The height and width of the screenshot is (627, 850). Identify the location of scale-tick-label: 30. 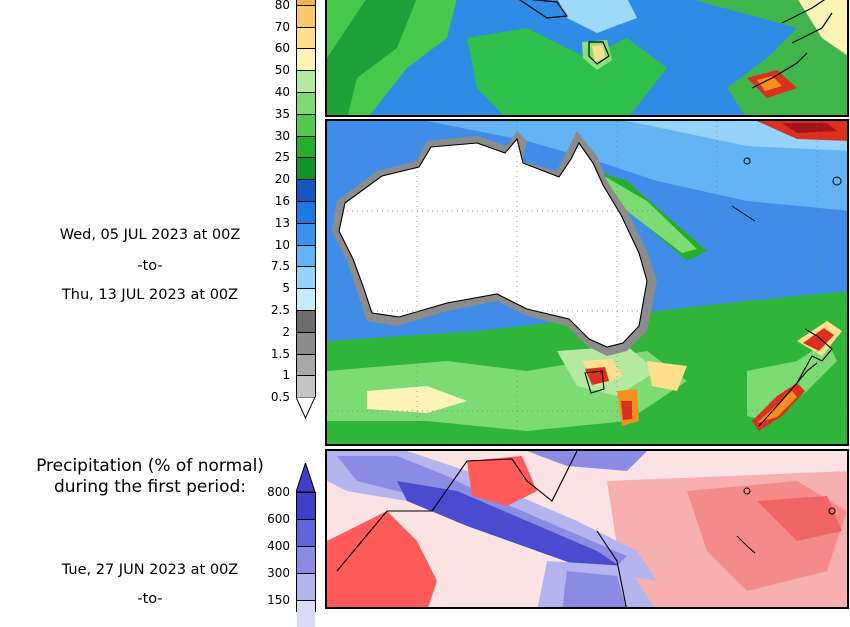
(282, 135).